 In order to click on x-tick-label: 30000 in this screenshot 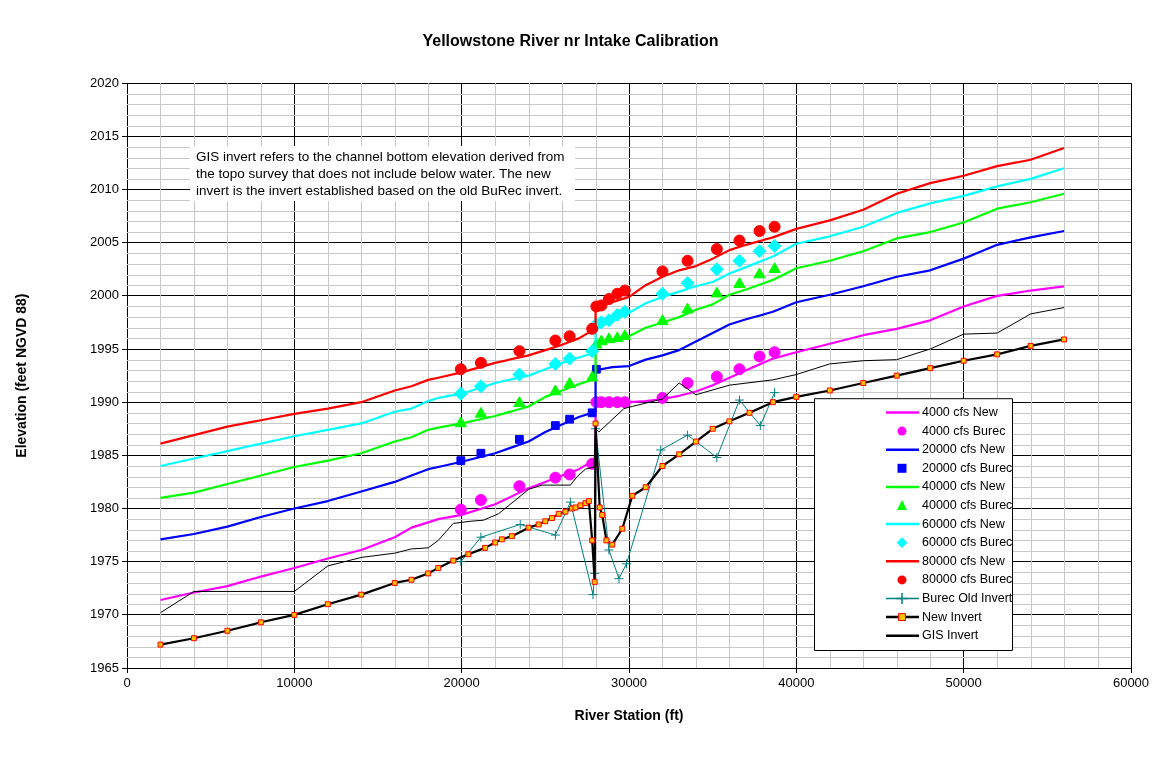, I will do `click(629, 683)`.